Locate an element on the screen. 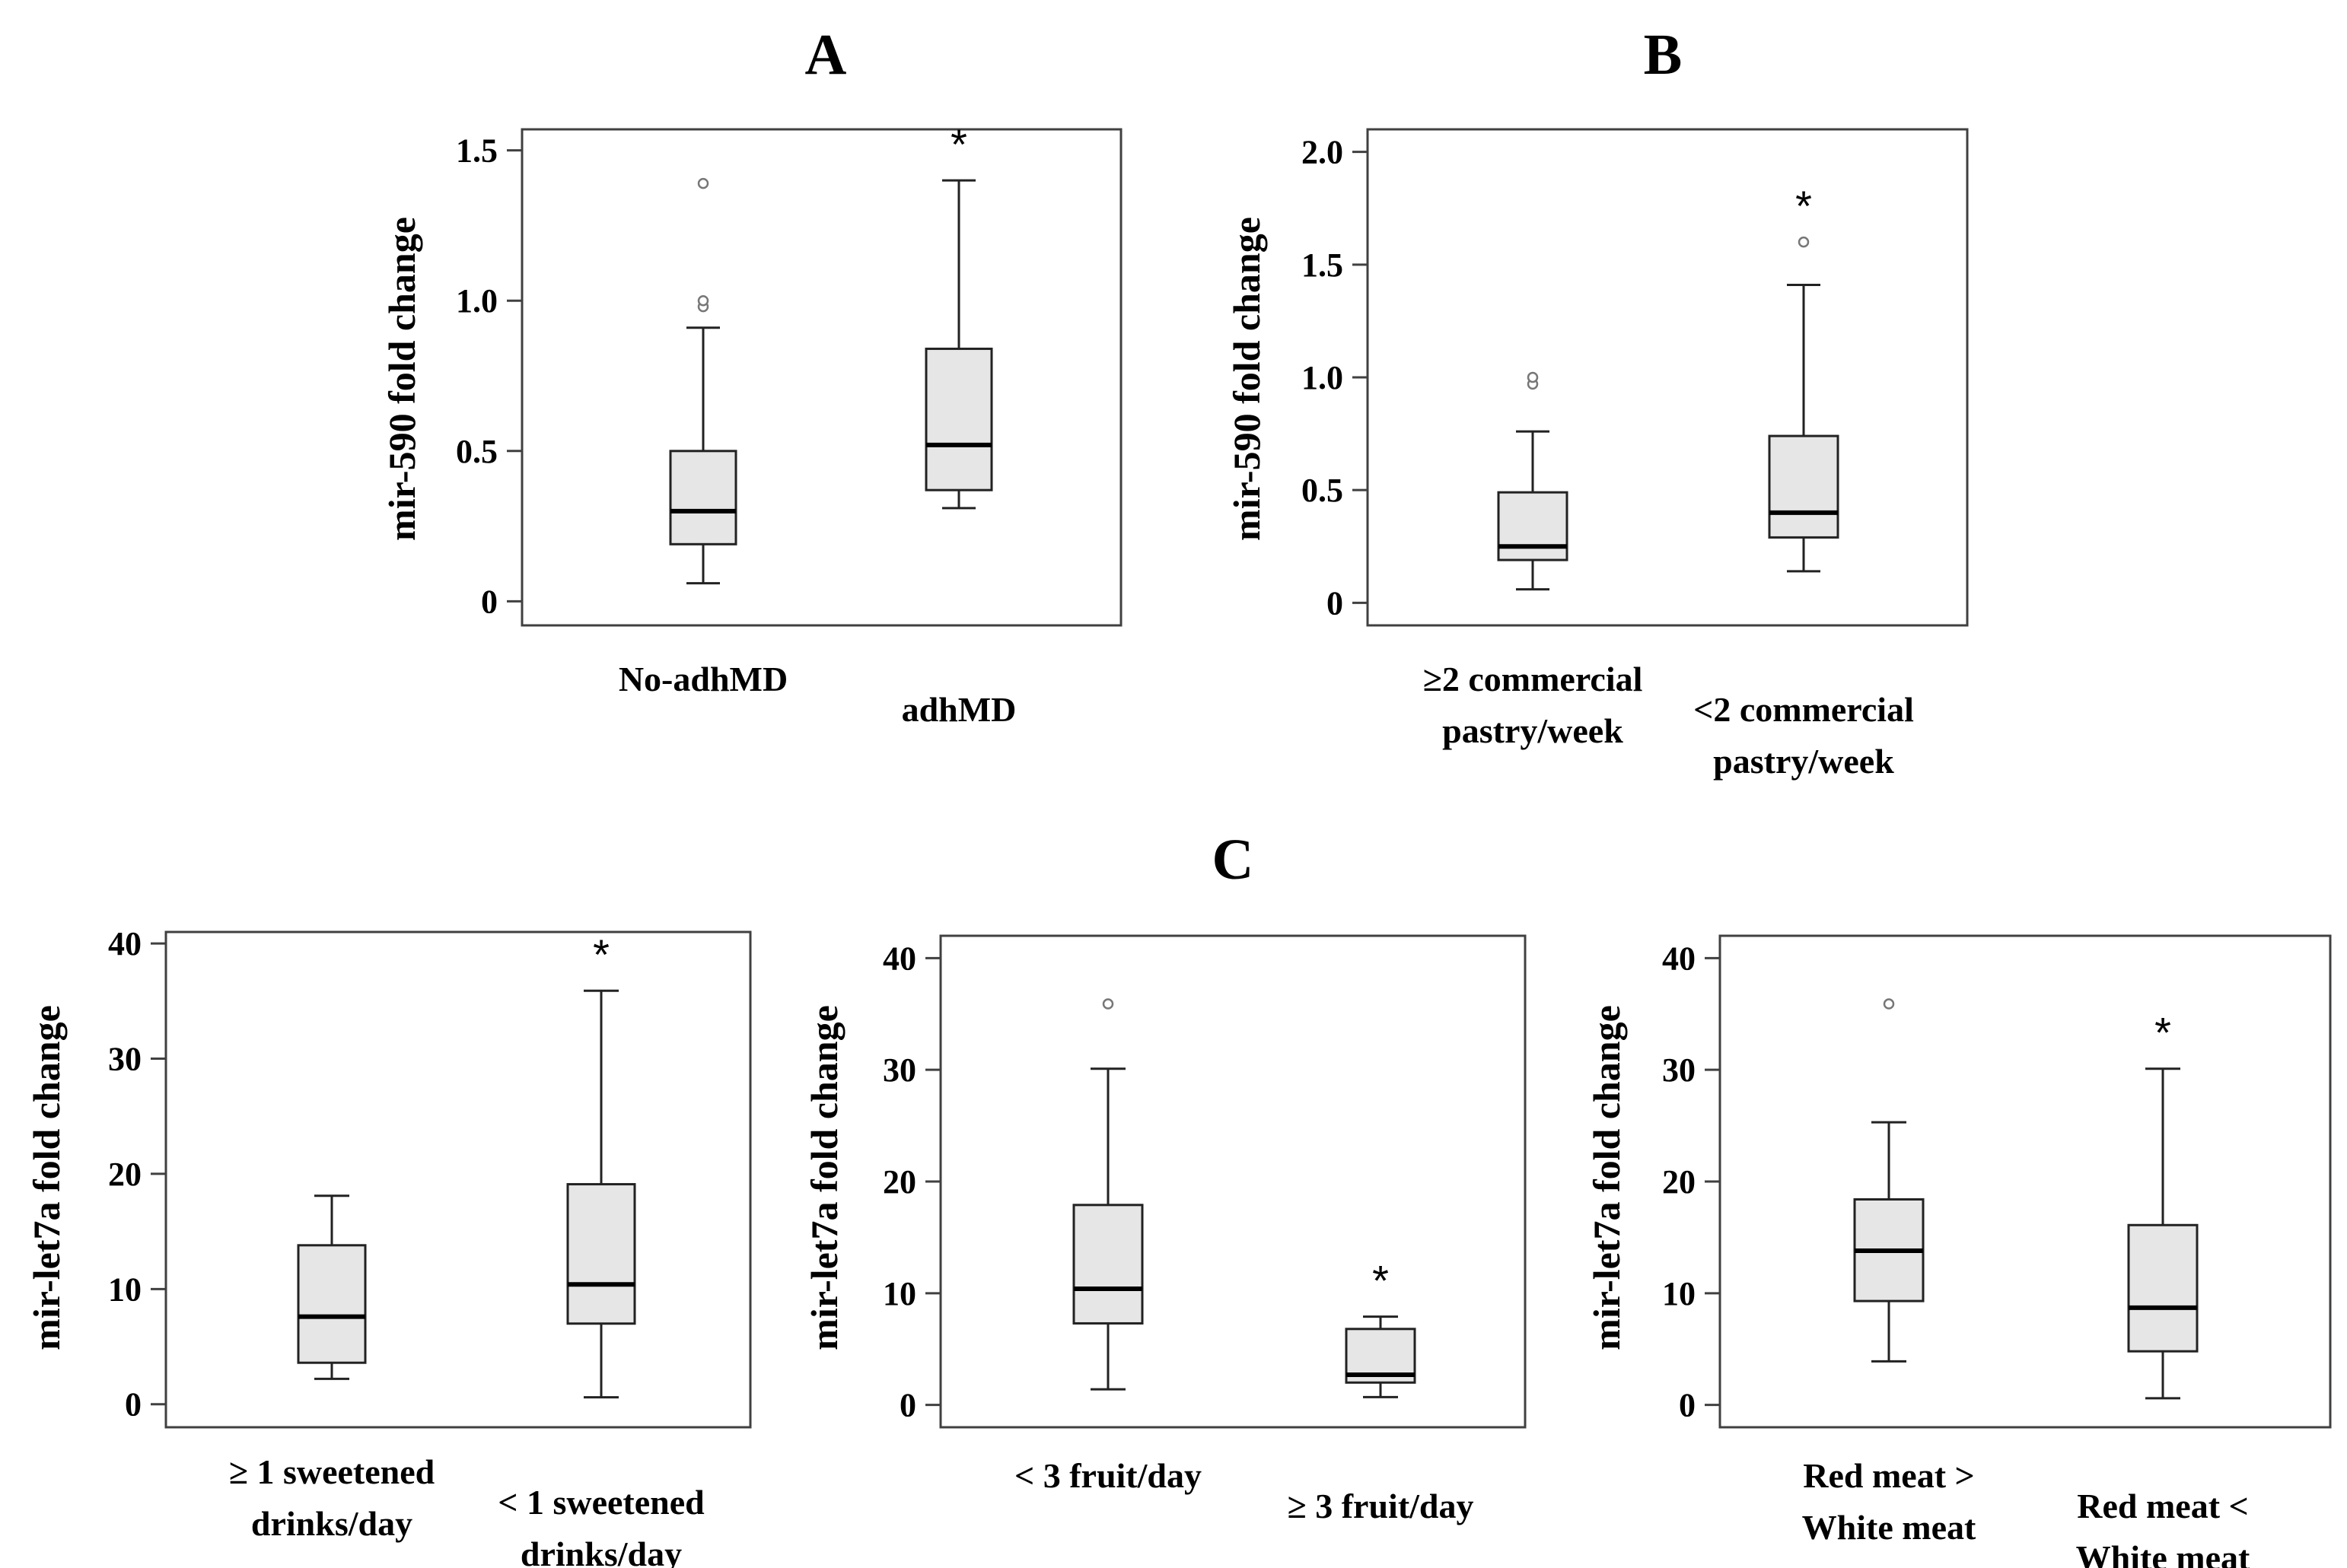 The width and height of the screenshot is (2347, 1568). box-group: ≥2 commercial pastry/week is located at coordinates (1533, 560).